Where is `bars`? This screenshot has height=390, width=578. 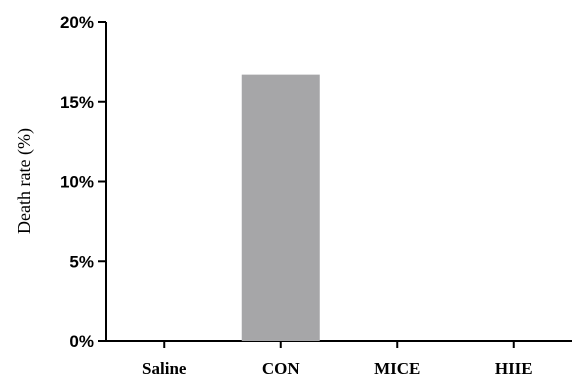
bars is located at coordinates (280, 207).